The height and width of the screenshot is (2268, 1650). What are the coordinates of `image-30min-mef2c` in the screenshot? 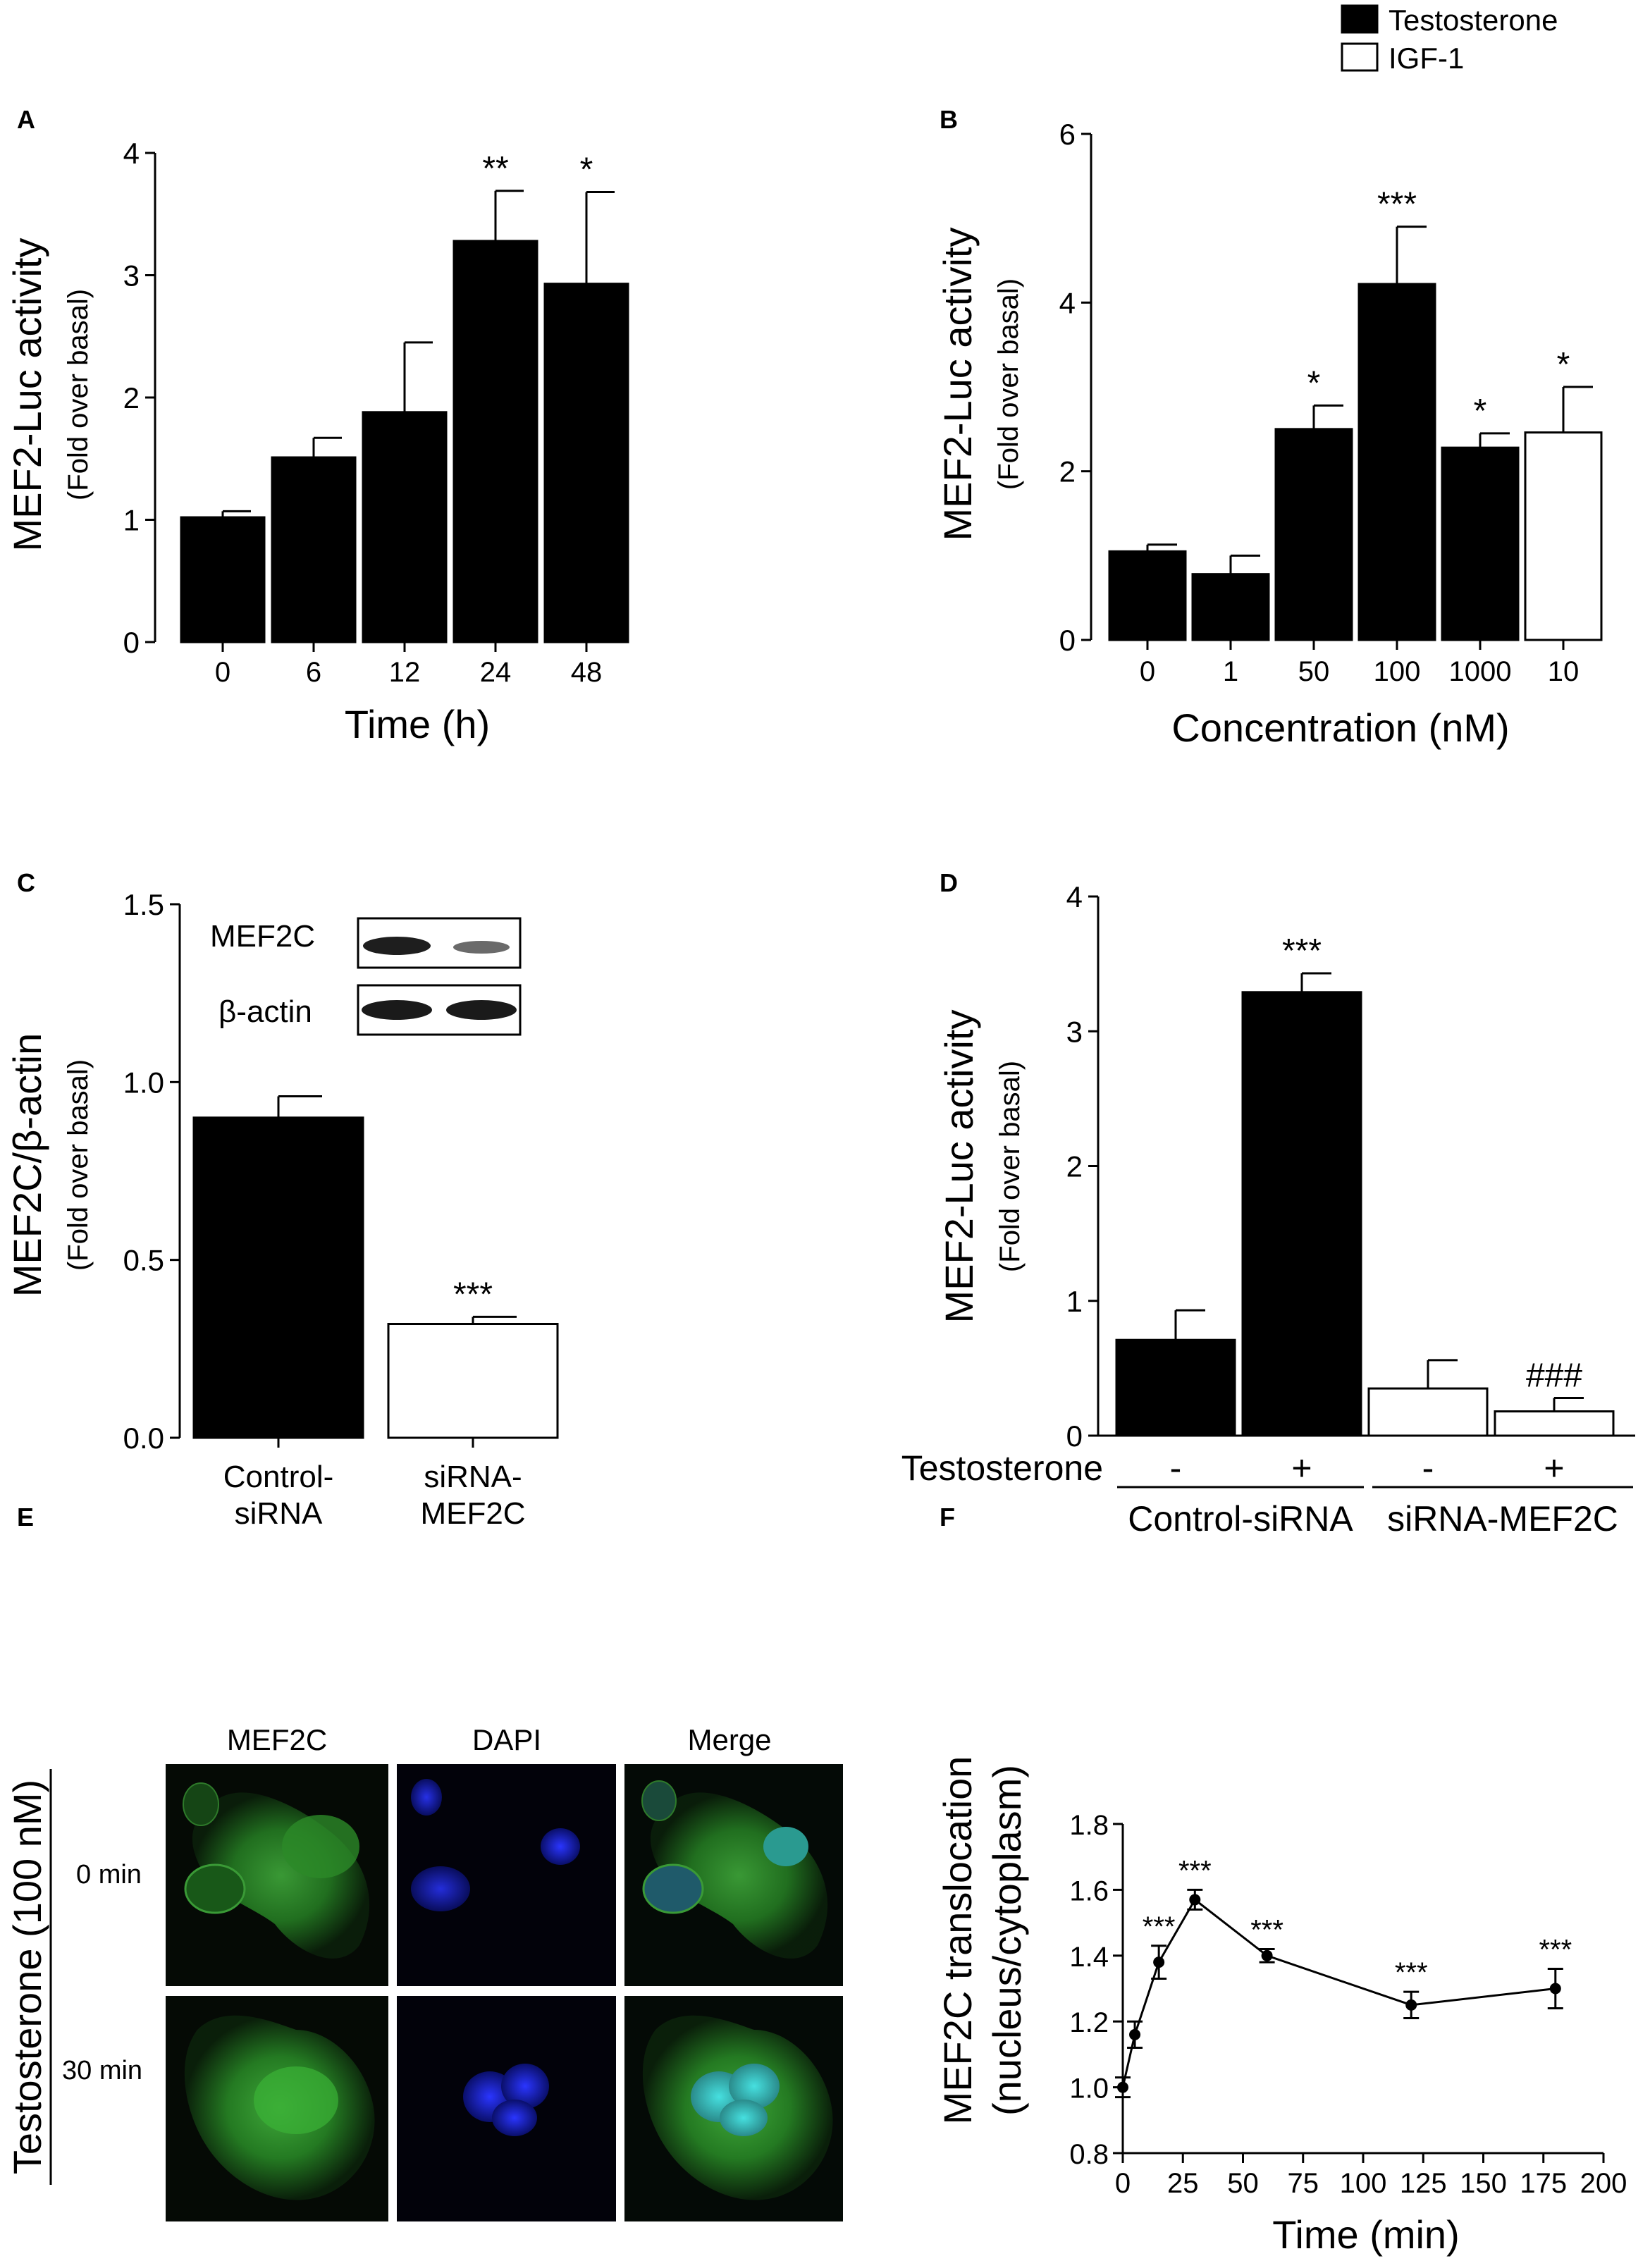 It's located at (277, 2108).